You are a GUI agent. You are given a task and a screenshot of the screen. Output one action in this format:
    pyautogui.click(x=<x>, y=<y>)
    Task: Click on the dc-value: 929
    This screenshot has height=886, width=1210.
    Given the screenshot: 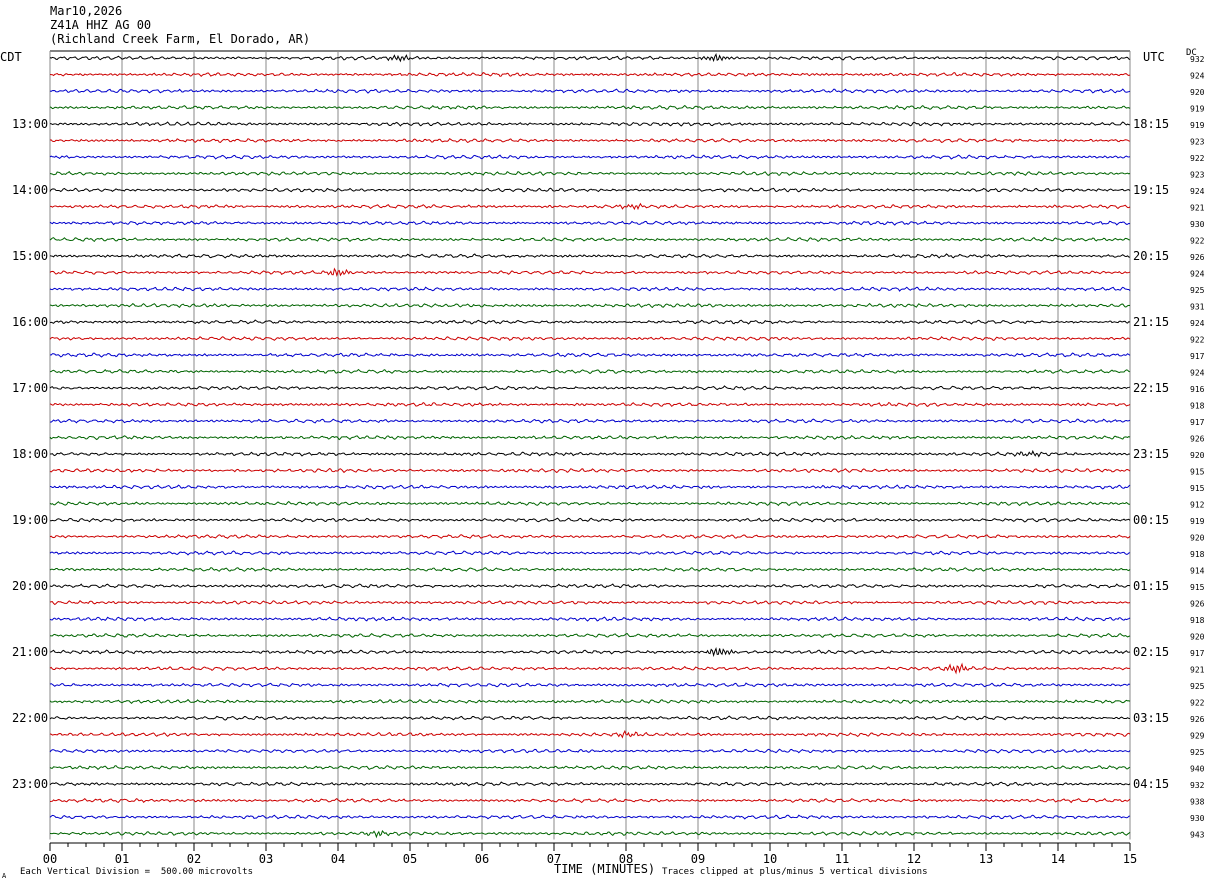 What is the action you would take?
    pyautogui.click(x=1197, y=736)
    